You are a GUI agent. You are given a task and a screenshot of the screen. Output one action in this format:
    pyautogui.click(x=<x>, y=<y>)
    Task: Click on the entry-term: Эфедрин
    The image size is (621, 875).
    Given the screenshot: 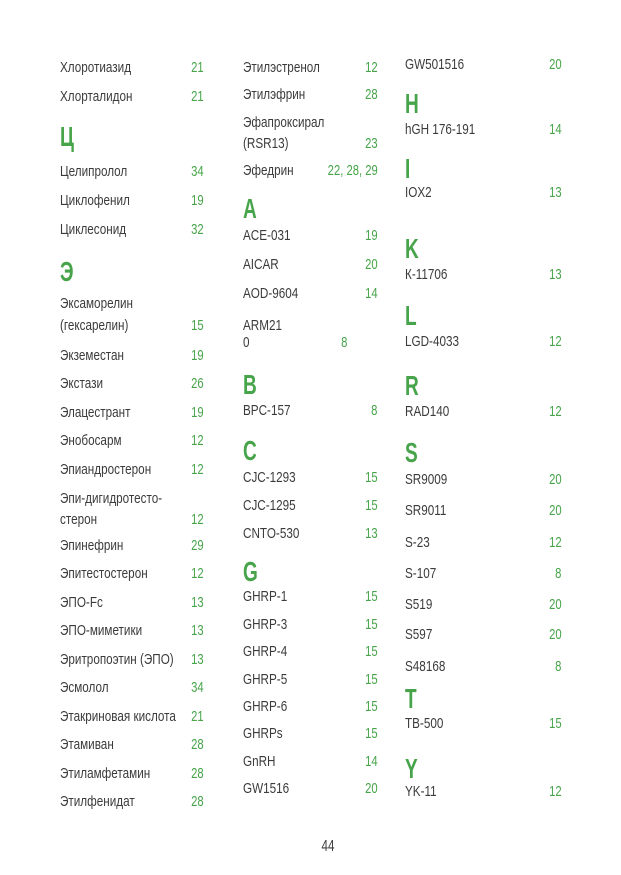 What is the action you would take?
    pyautogui.click(x=268, y=170)
    